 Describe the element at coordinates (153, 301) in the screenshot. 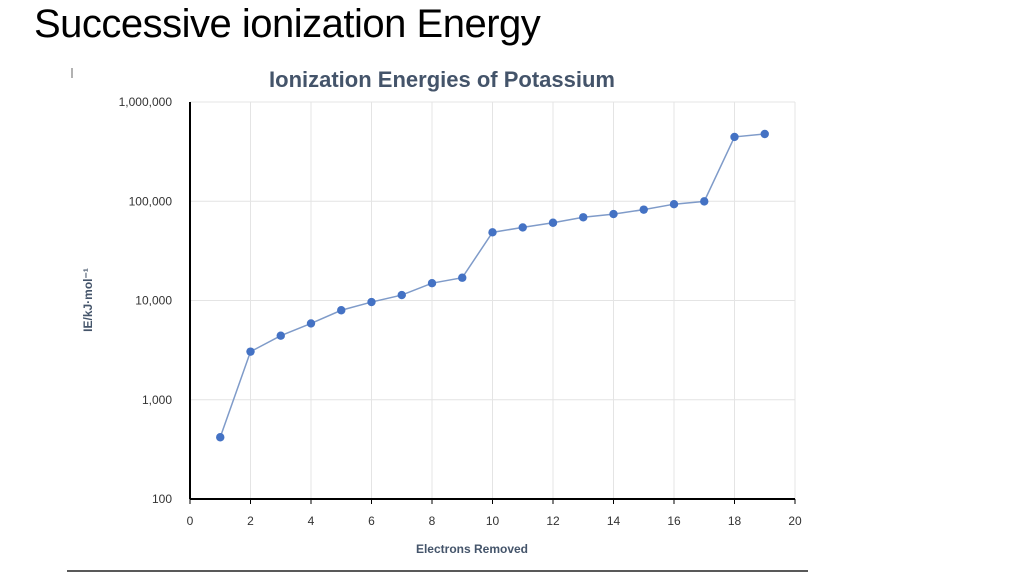

I see `y-tick-label: 10,000` at that location.